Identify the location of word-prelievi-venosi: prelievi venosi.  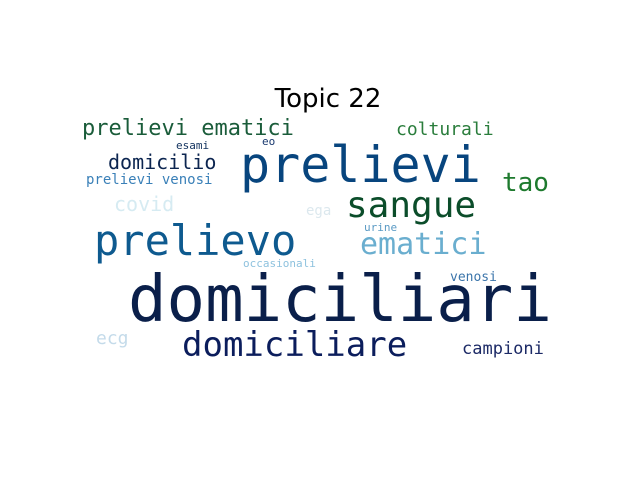
(149, 180).